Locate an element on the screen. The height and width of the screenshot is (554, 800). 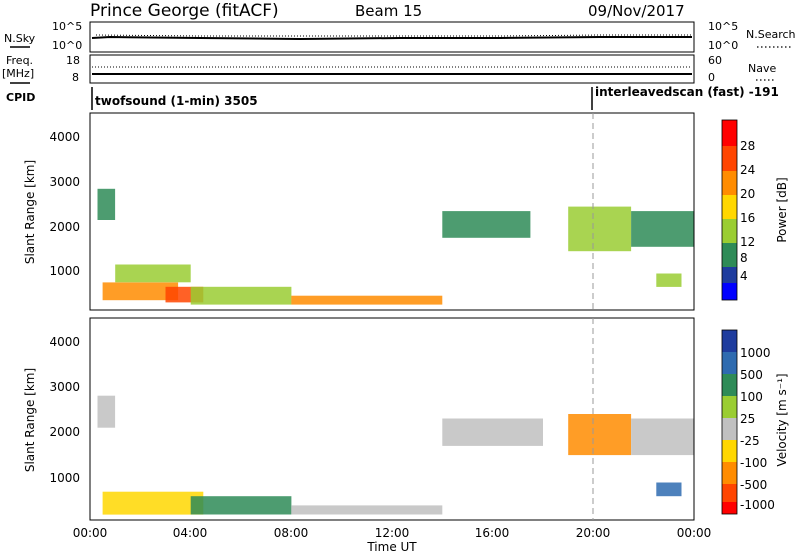
xtick-0800: 08:00 is located at coordinates (291, 533).